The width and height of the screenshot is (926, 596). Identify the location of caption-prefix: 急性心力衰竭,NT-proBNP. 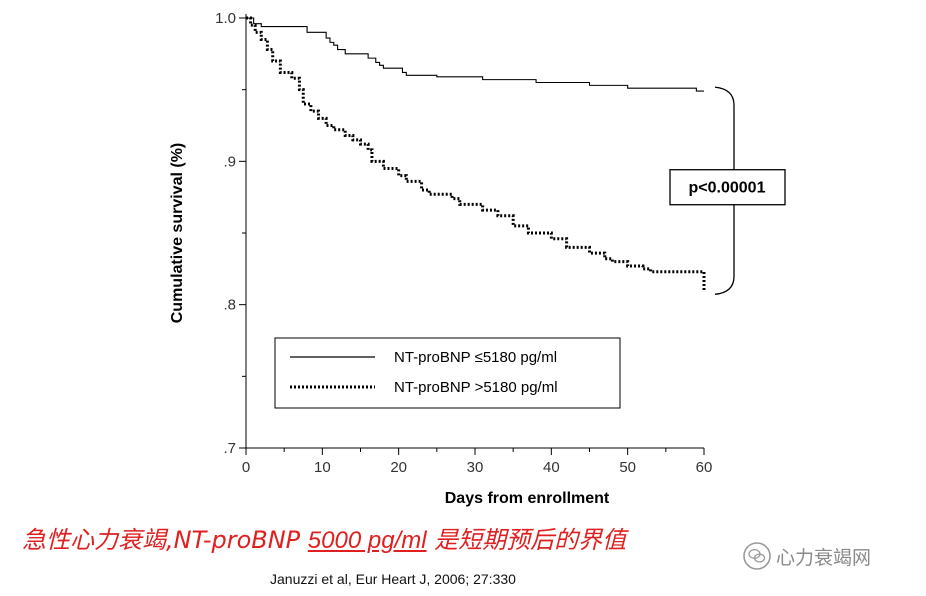
(165, 540).